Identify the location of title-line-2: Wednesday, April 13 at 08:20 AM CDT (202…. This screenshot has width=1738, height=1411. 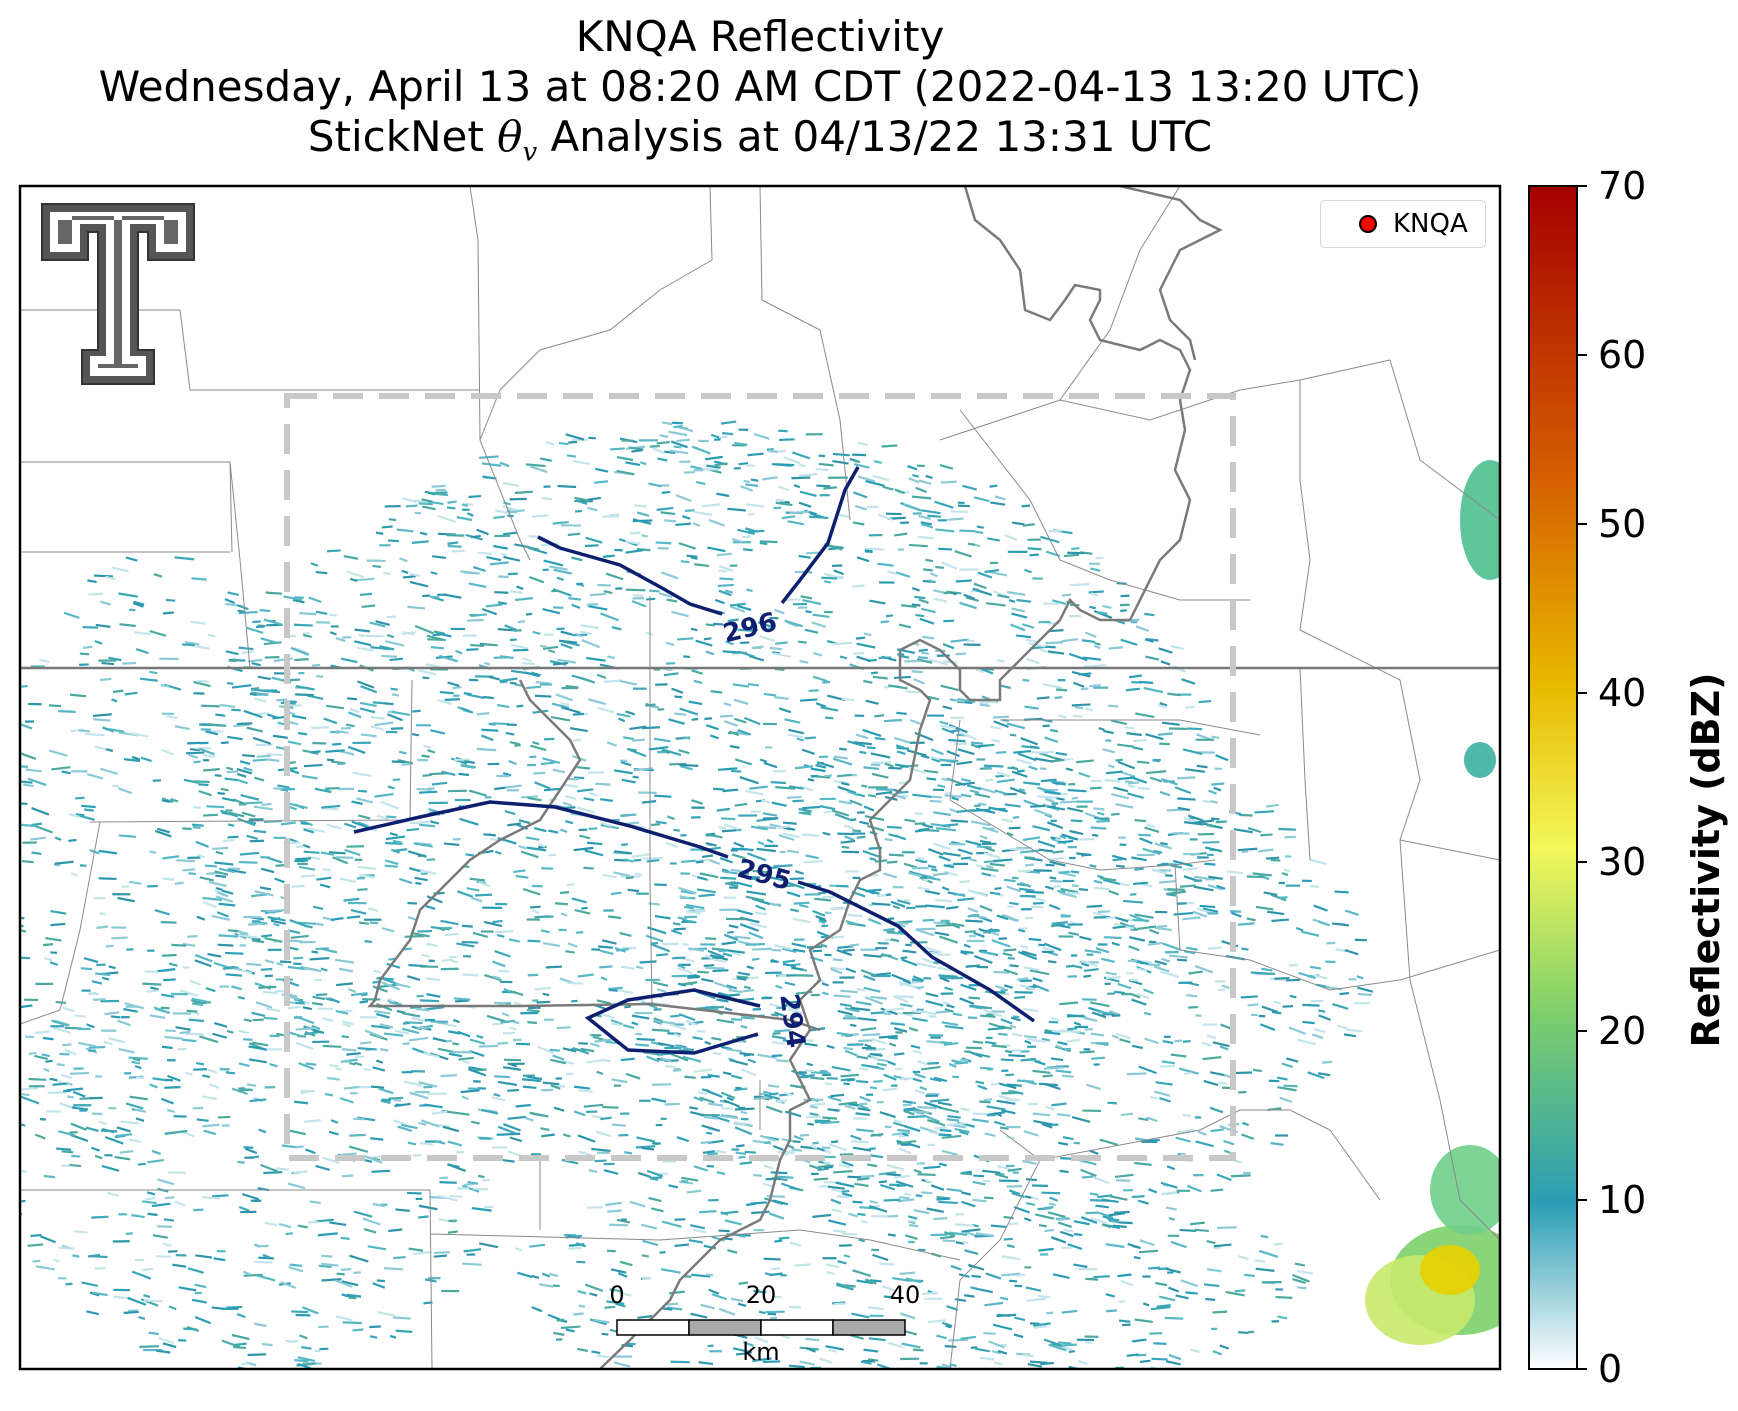
(760, 86).